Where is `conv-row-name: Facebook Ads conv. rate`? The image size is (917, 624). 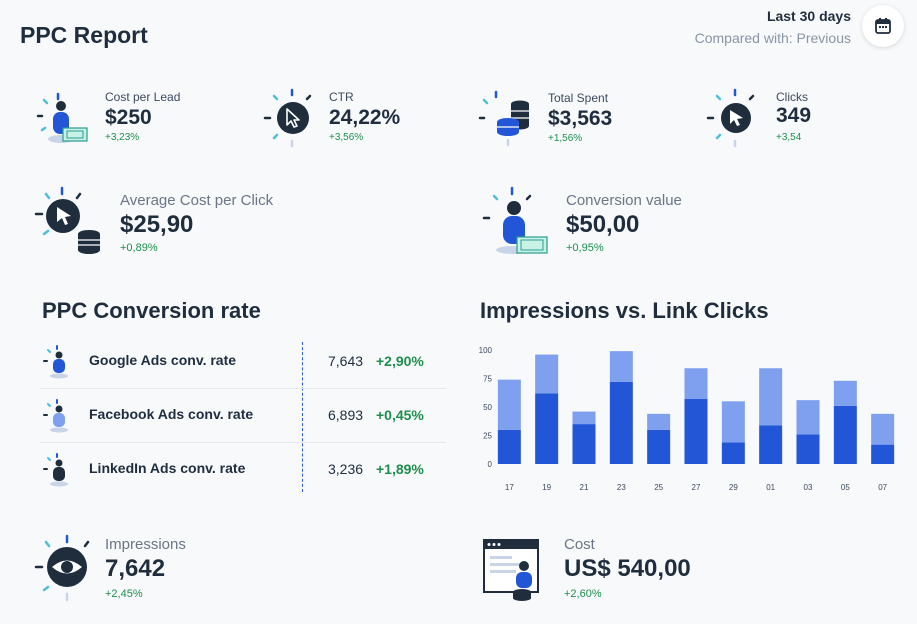
conv-row-name: Facebook Ads conv. rate is located at coordinates (171, 414).